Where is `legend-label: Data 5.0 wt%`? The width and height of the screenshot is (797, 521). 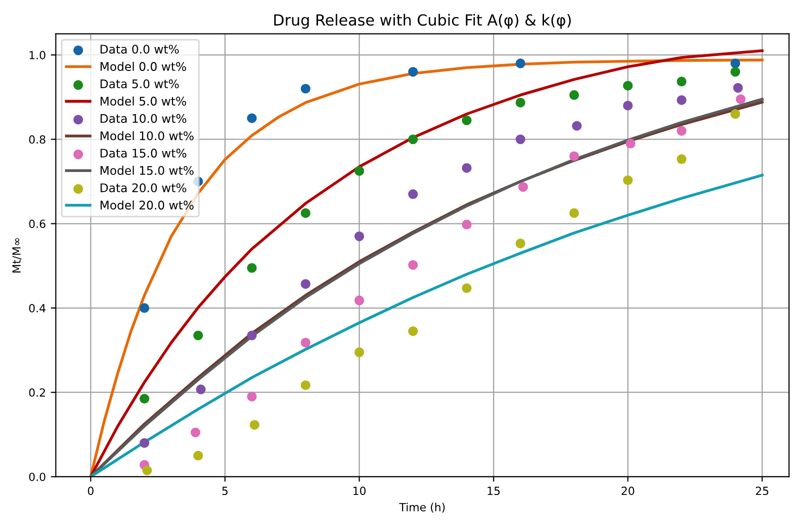
legend-label: Data 5.0 wt% is located at coordinates (139, 83).